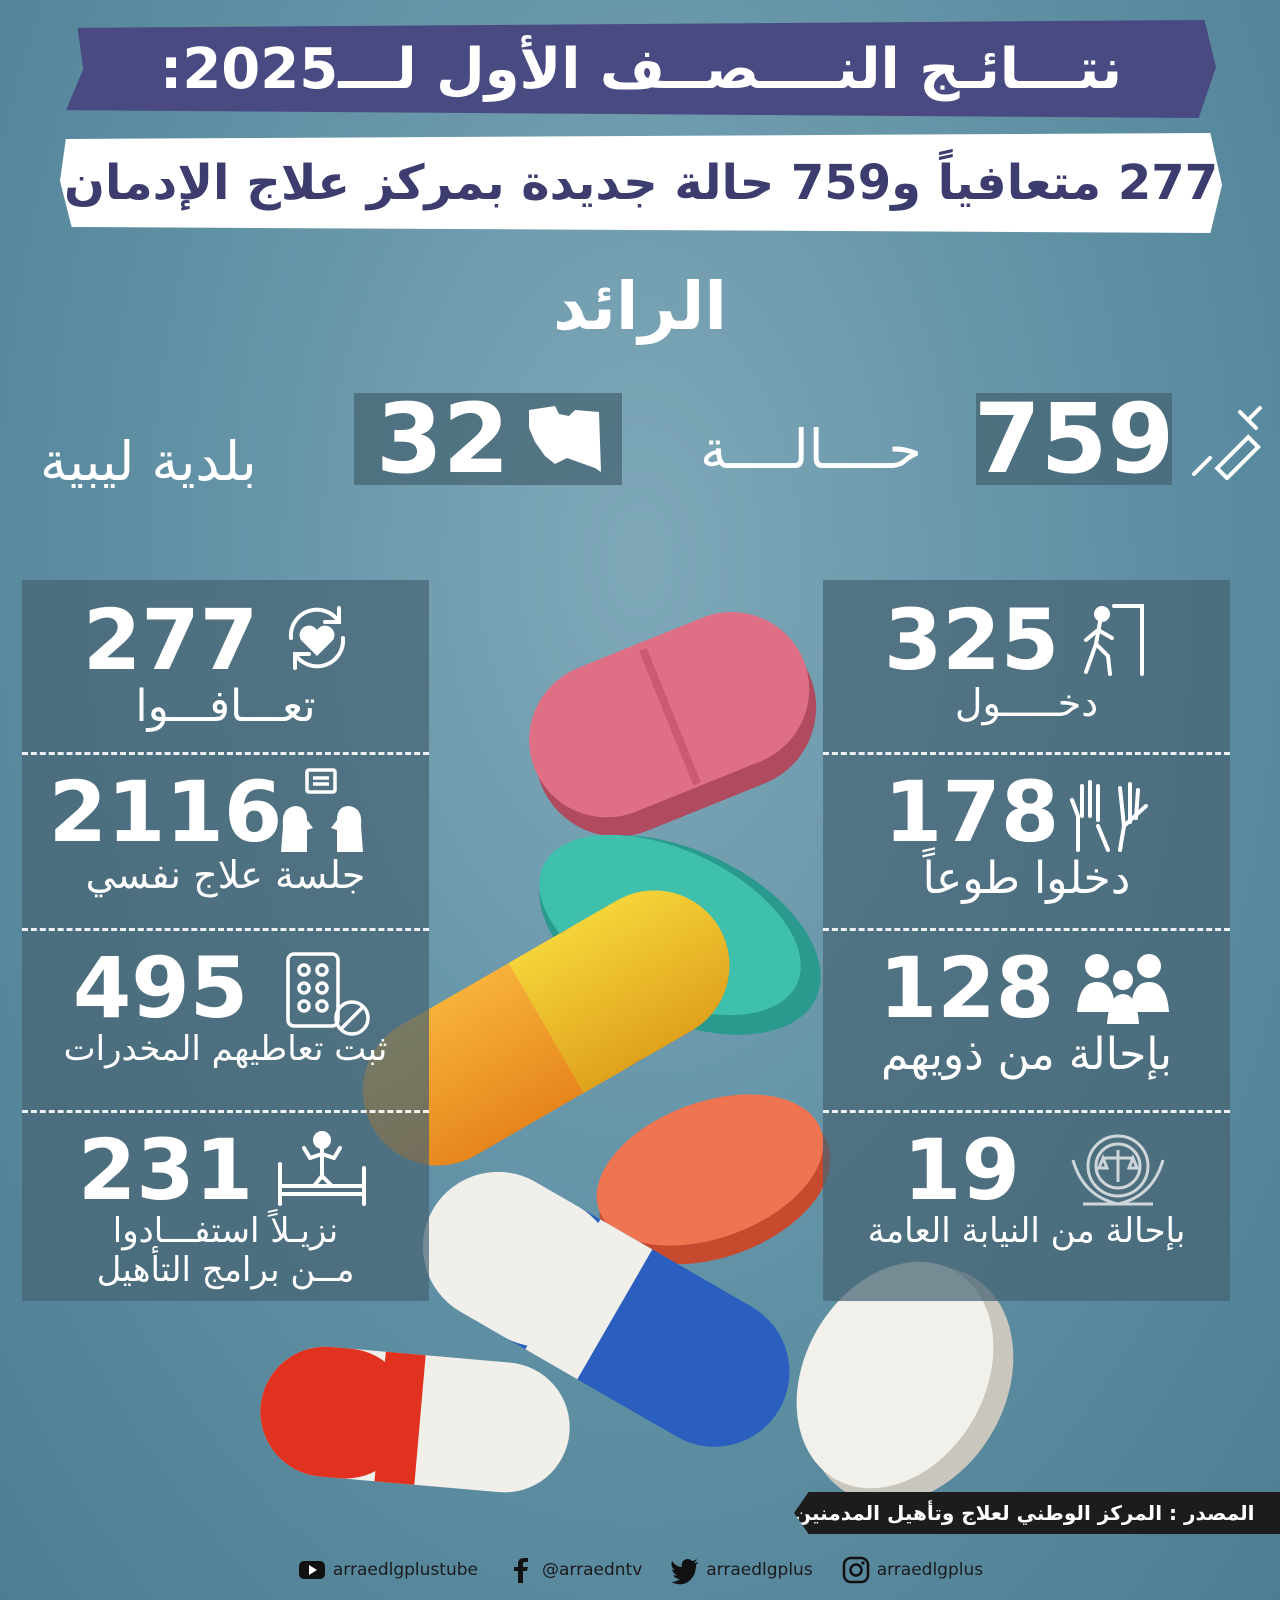 This screenshot has height=1600, width=1280. I want to click on stat-family-referral: 128 بإحالة من ذويهم, so click(1026, 1026).